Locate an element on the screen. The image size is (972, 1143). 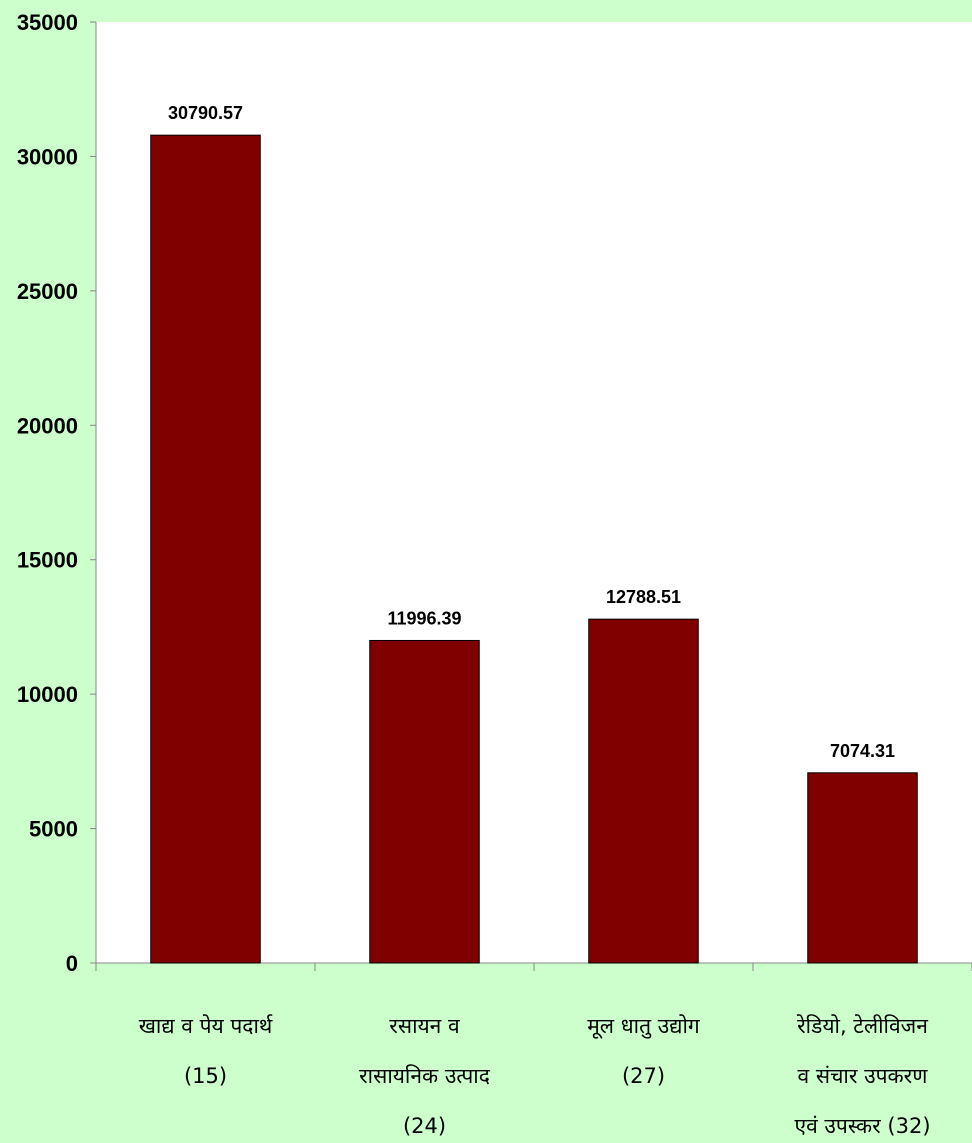
category-label-3-line-2: (27) is located at coordinates (643, 1076).